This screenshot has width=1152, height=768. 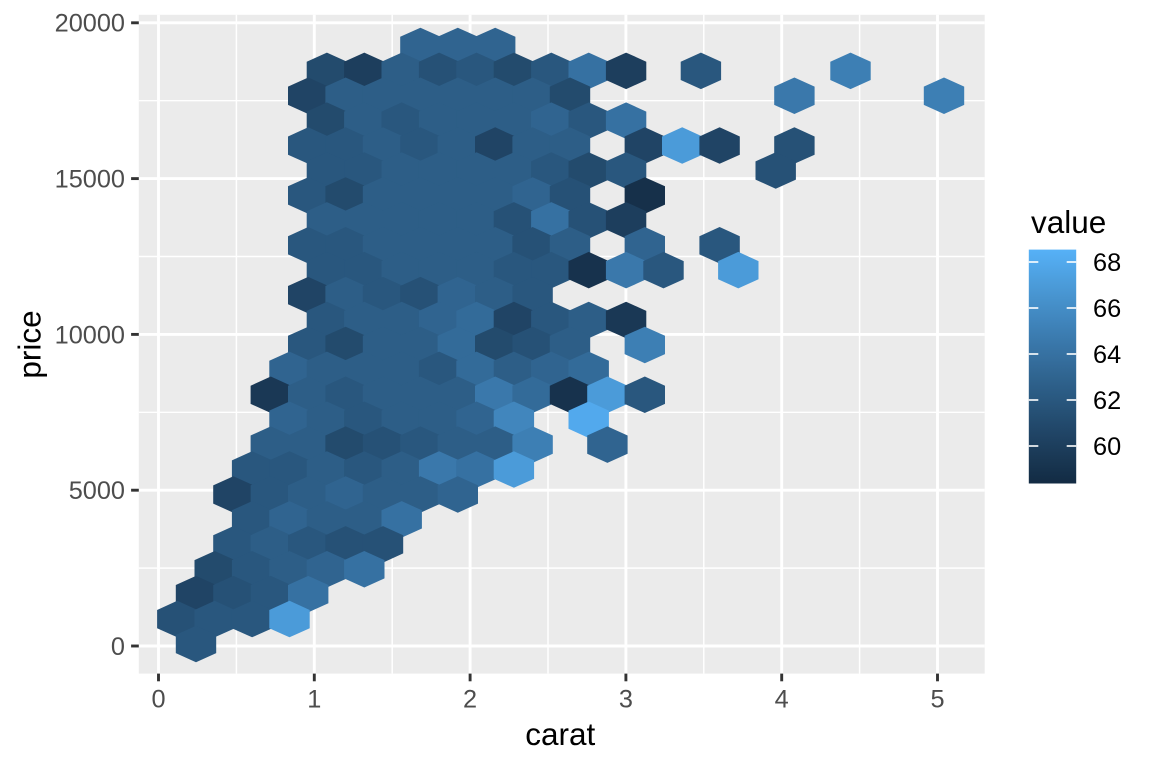 I want to click on svg-text: 2, so click(x=470, y=700).